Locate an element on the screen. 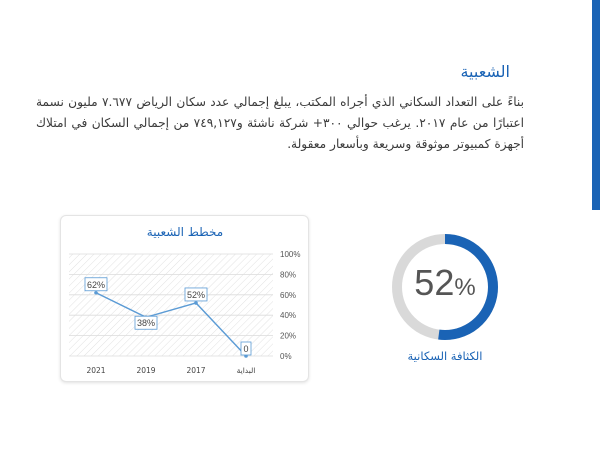  donut-label: الكثافة السكانية is located at coordinates (445, 356).